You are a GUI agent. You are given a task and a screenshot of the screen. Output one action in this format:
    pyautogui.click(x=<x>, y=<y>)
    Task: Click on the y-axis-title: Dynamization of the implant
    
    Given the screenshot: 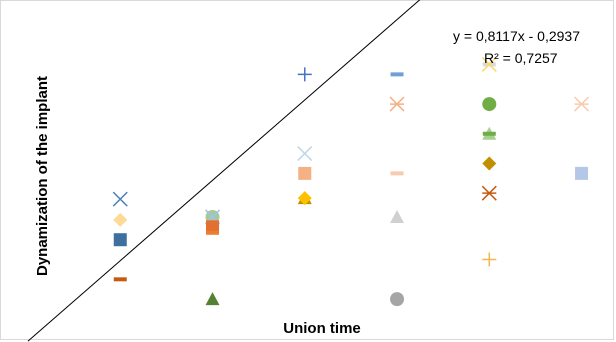 What is the action you would take?
    pyautogui.click(x=42, y=176)
    